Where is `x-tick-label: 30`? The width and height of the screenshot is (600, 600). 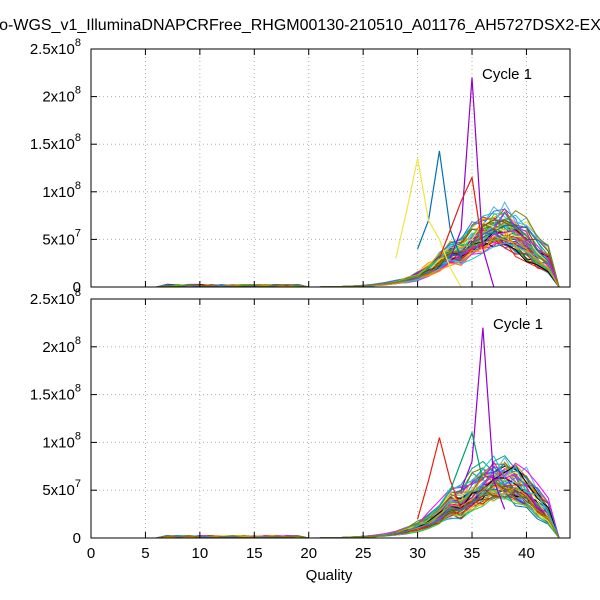
x-tick-label: 30 is located at coordinates (417, 553).